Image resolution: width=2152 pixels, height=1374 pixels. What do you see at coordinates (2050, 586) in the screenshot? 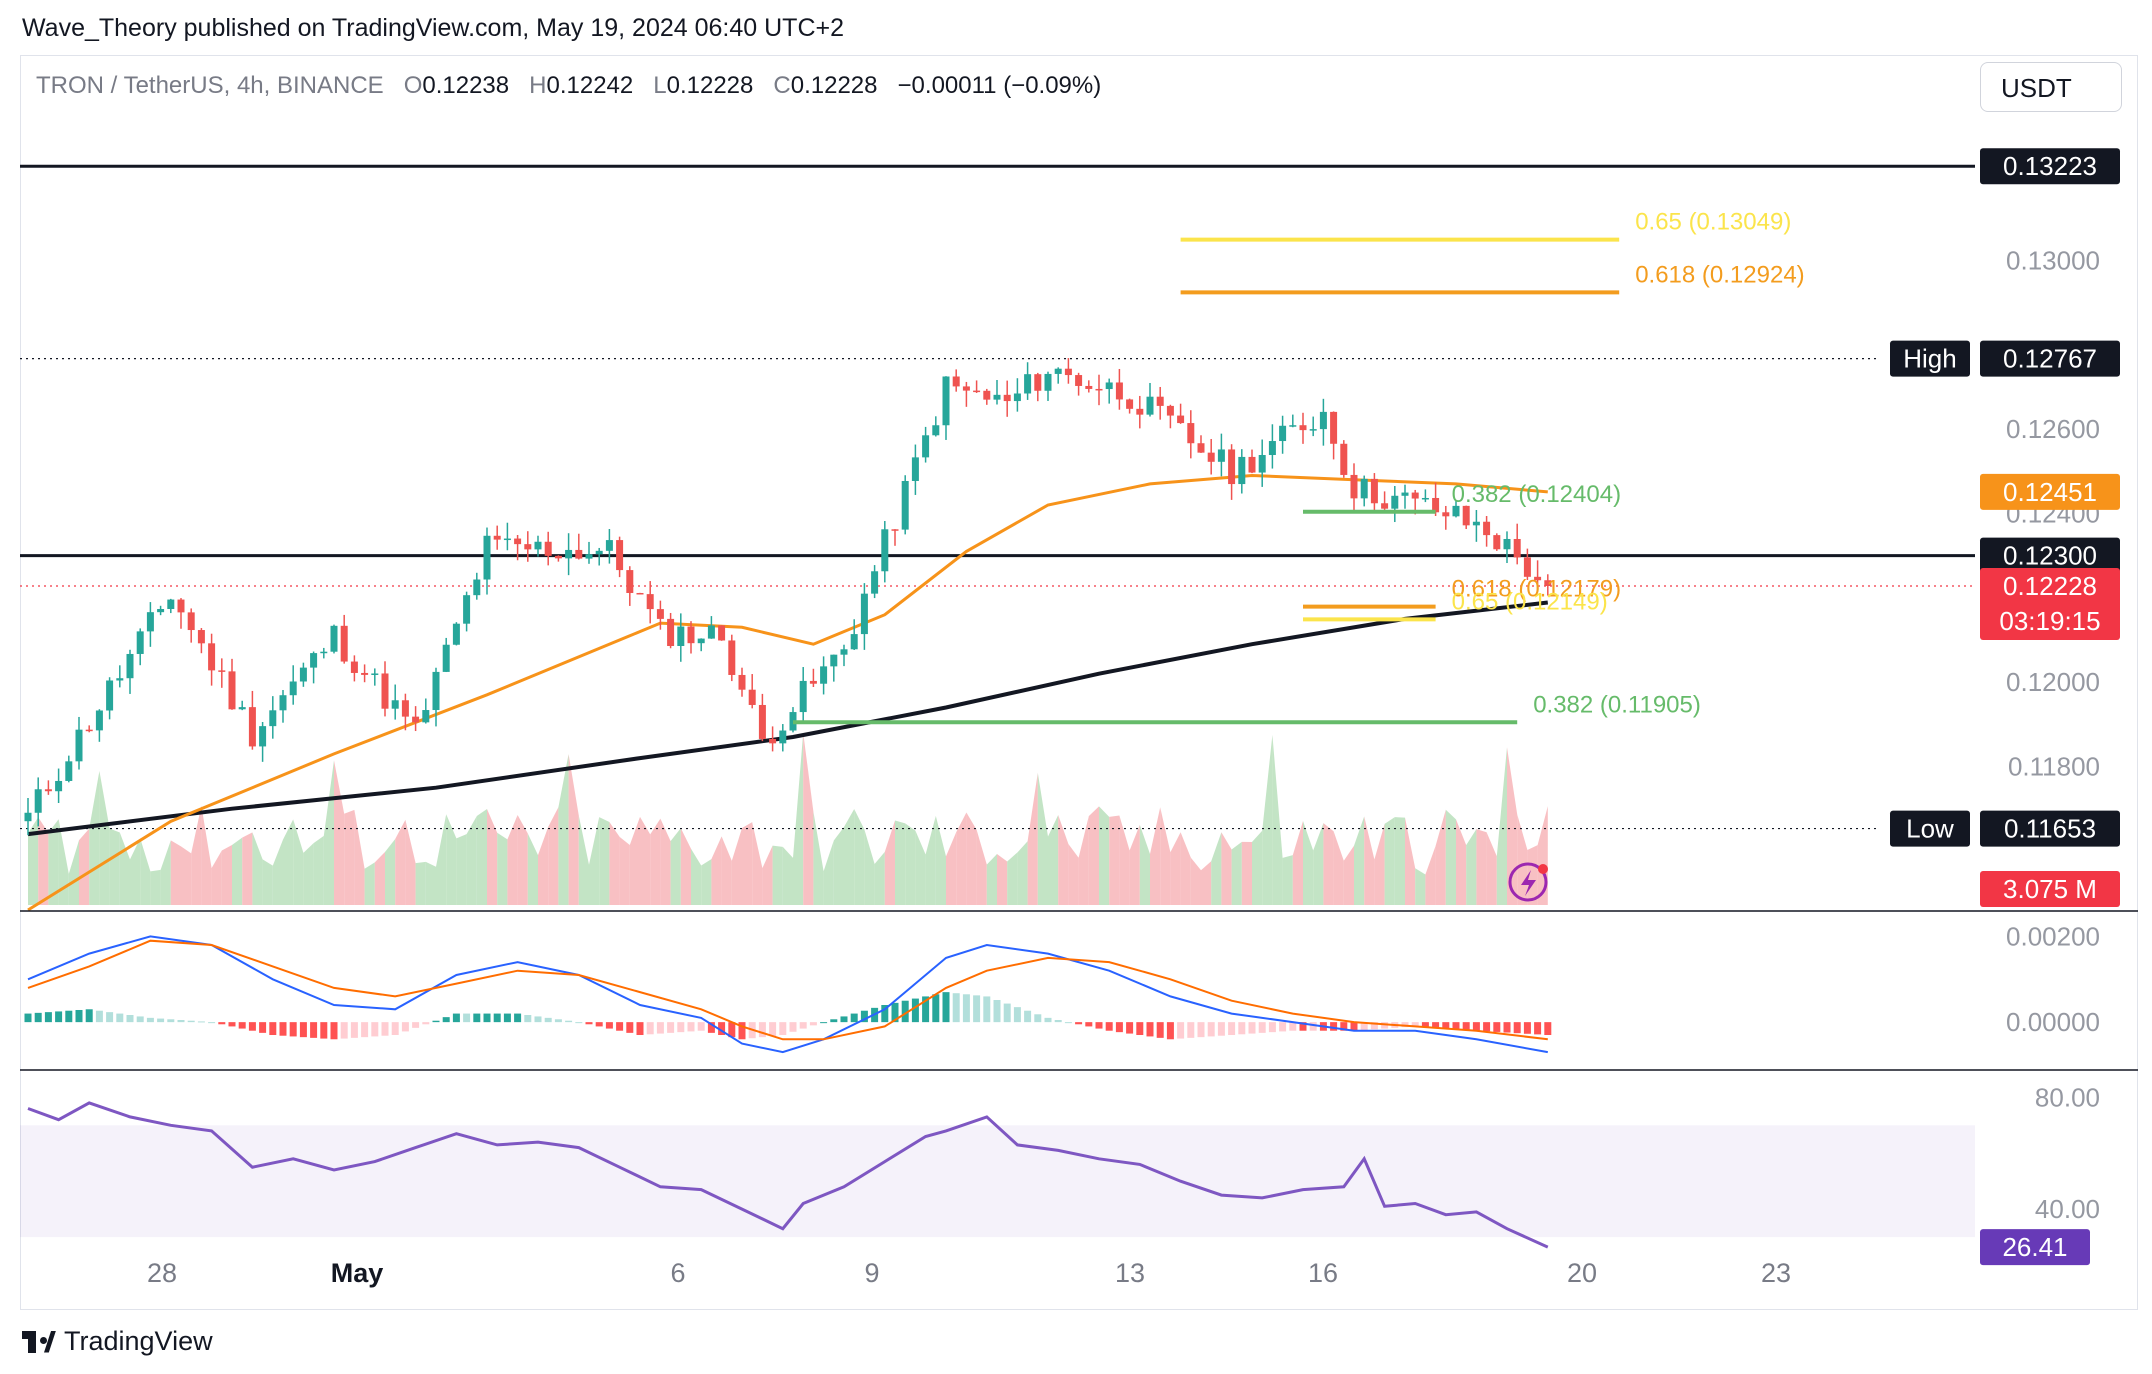
I see `last-price-badge: 0.12228` at bounding box center [2050, 586].